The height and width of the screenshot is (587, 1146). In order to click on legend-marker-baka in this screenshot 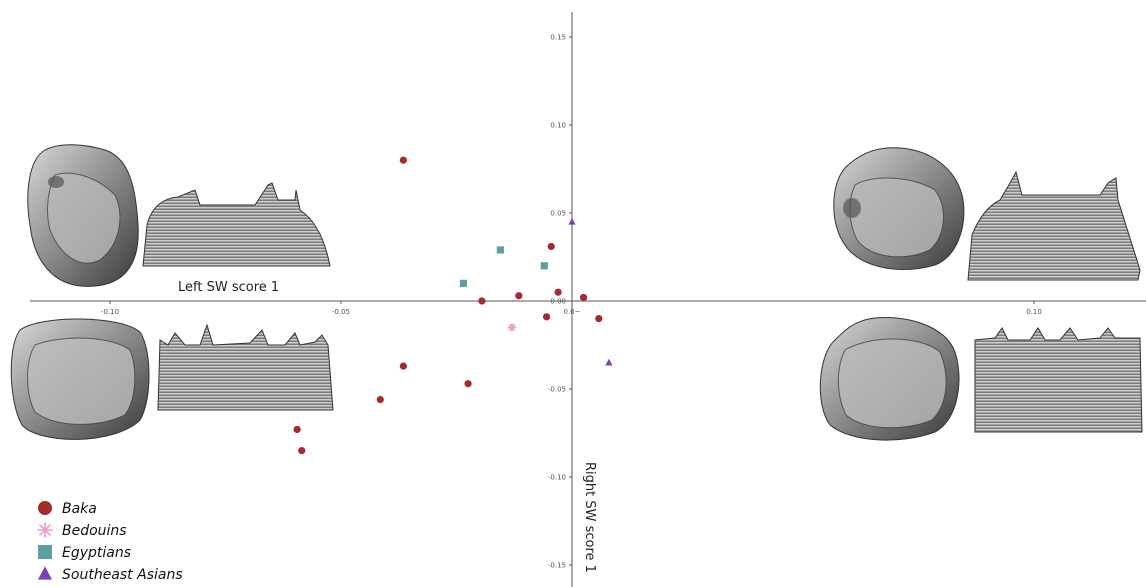, I will do `click(45, 508)`.